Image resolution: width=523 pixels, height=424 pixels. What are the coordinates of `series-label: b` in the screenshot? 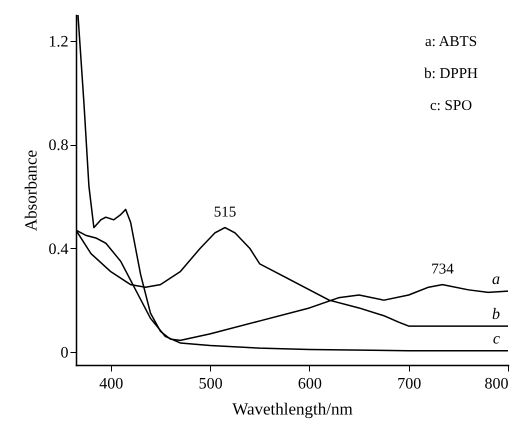 It's located at (496, 315).